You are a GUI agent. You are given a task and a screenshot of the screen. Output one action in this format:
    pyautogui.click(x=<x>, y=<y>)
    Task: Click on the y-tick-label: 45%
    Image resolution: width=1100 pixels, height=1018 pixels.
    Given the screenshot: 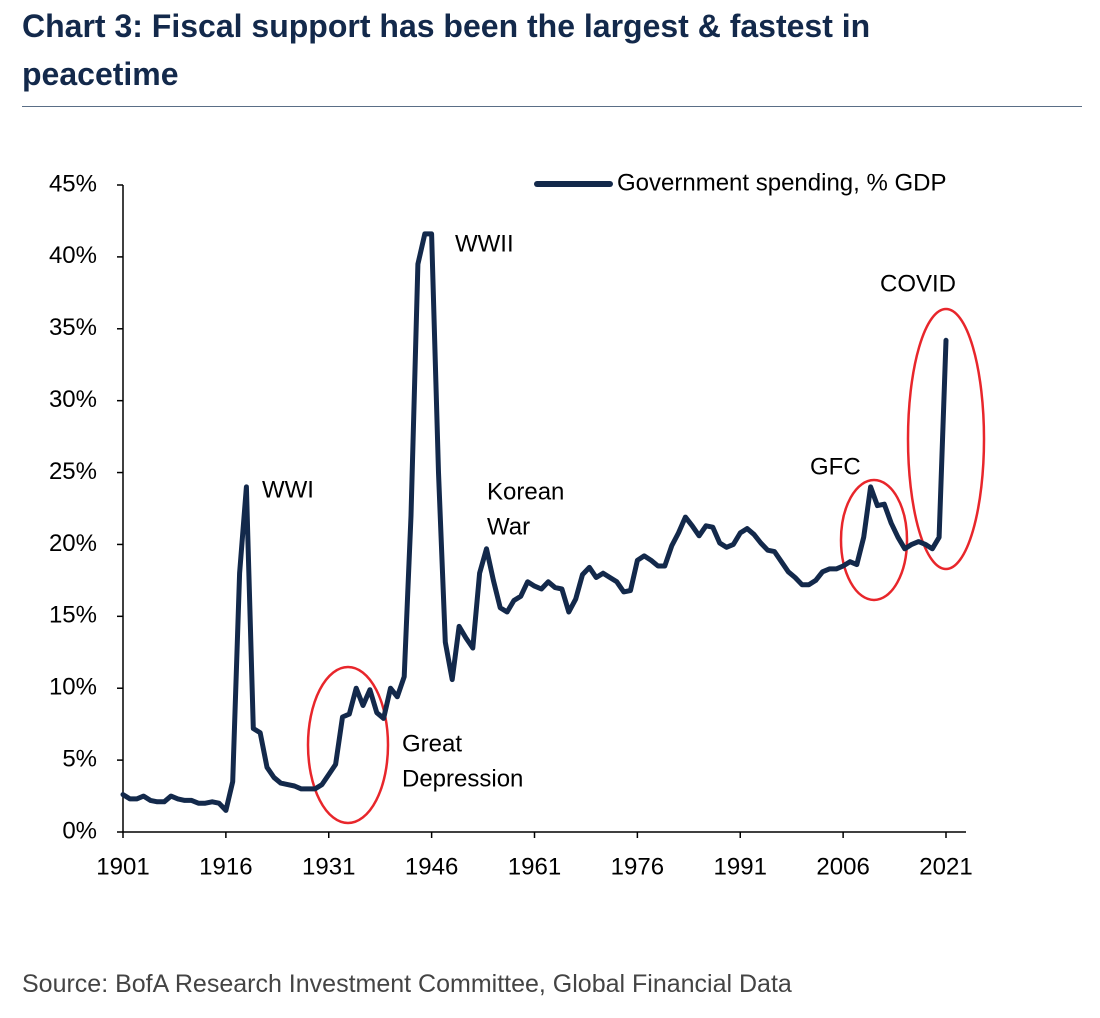 What is the action you would take?
    pyautogui.click(x=73, y=183)
    